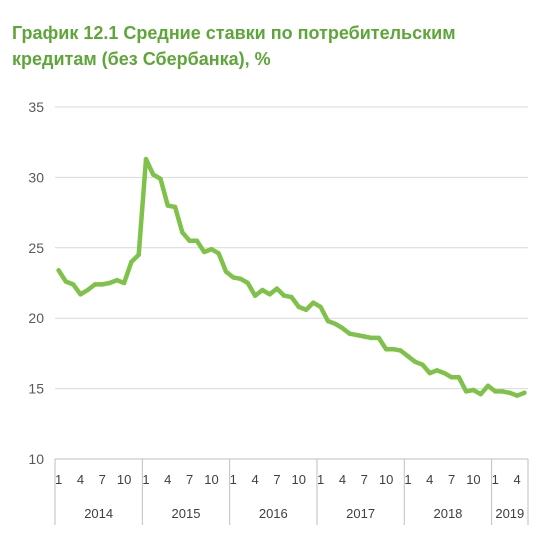 Image resolution: width=541 pixels, height=545 pixels. Describe the element at coordinates (98, 513) in the screenshot. I see `x-year-label: 2014` at that location.